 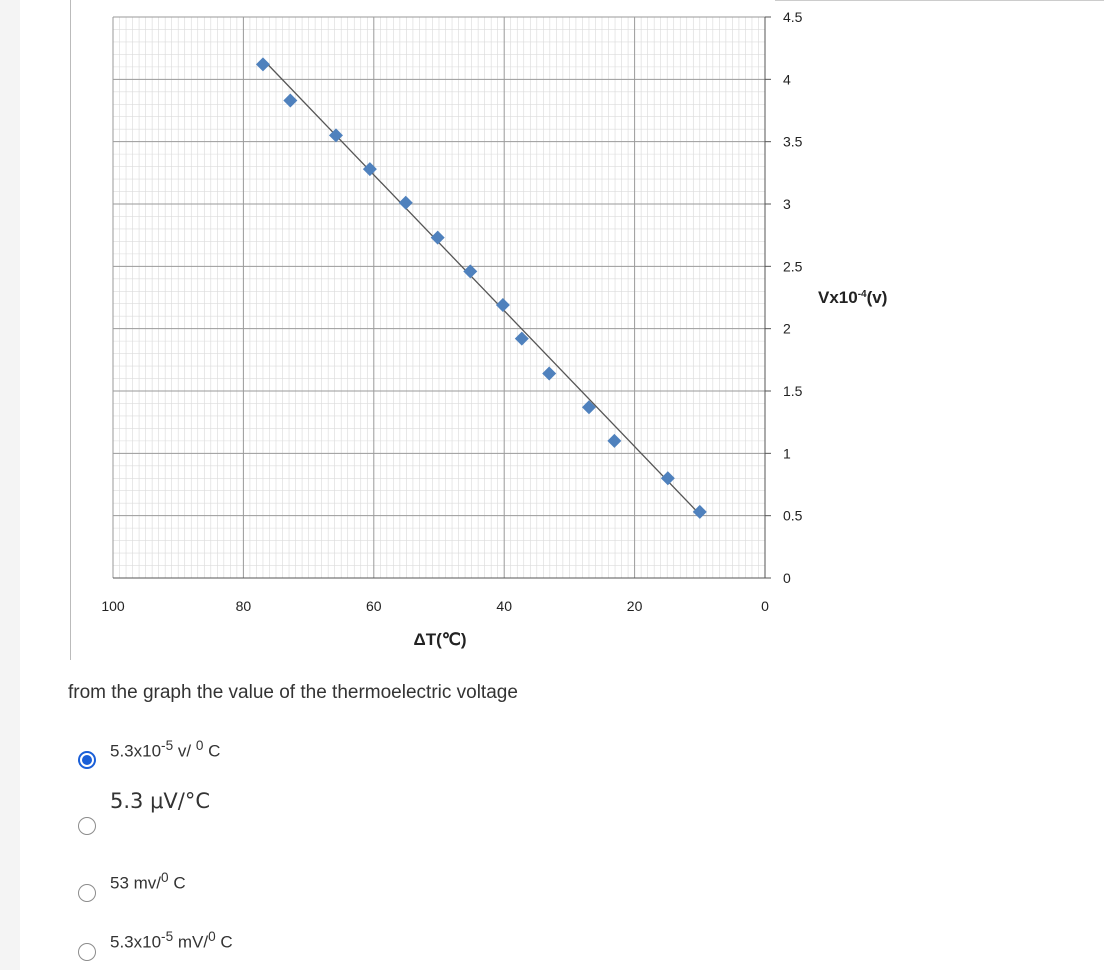 What do you see at coordinates (212, 936) in the screenshot?
I see `option-4-degree: 0` at bounding box center [212, 936].